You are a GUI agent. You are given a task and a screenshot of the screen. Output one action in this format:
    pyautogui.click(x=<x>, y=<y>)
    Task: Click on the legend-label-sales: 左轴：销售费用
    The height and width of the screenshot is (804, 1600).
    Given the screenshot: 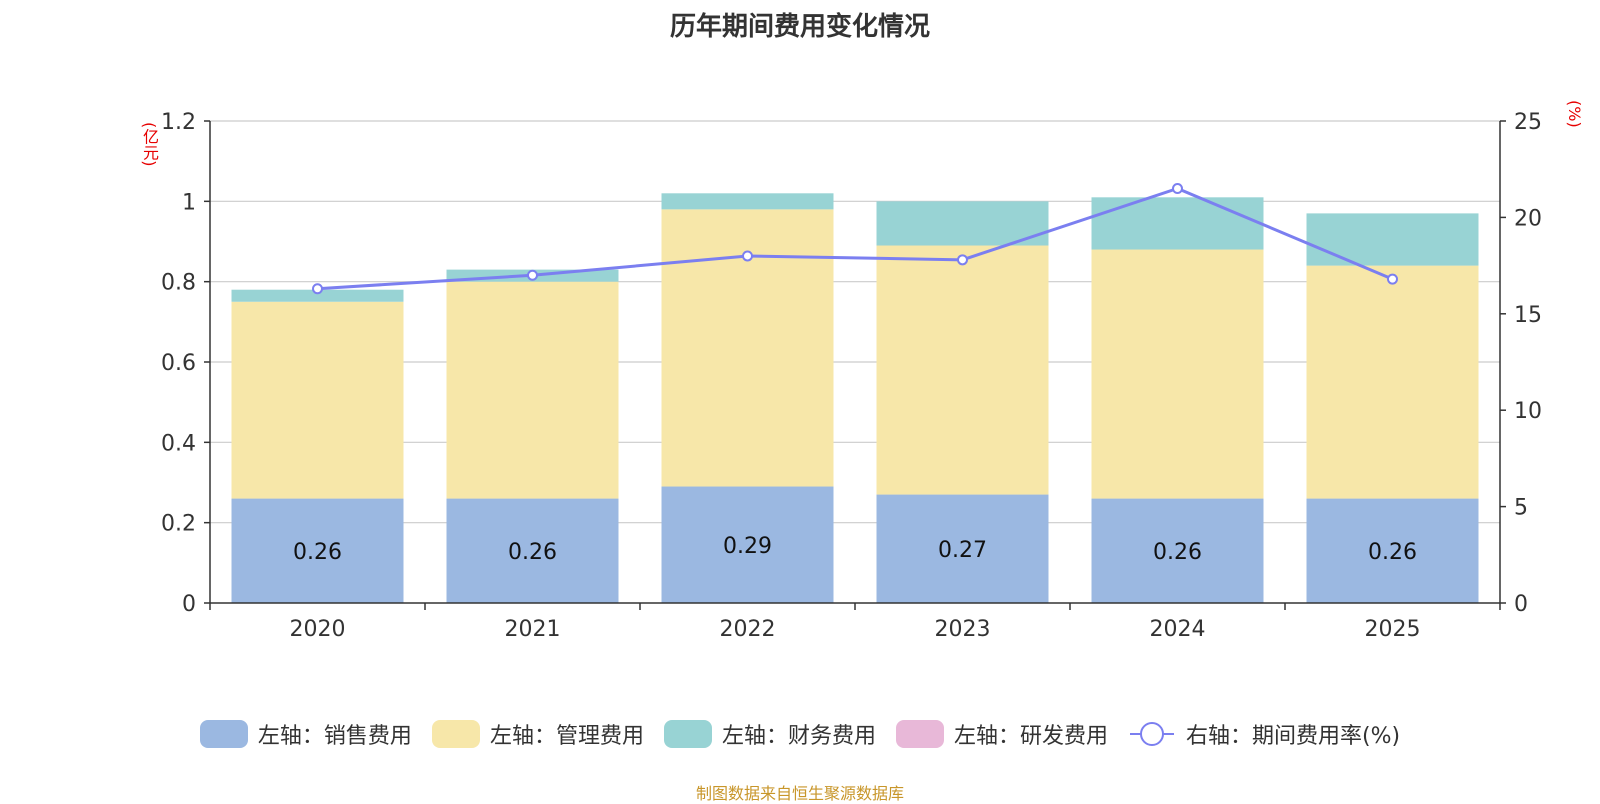 What is the action you would take?
    pyautogui.click(x=334, y=736)
    